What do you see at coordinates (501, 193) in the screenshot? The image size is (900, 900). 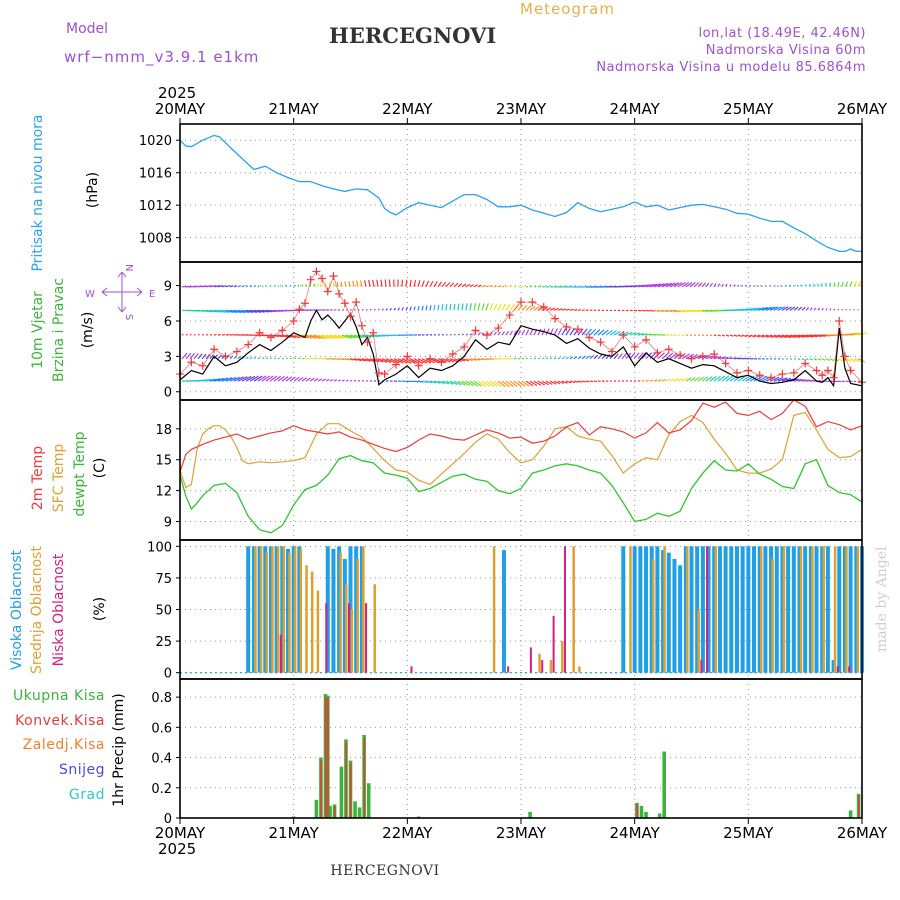 I see `panel-pressure: 1008 1012 1016 1020` at bounding box center [501, 193].